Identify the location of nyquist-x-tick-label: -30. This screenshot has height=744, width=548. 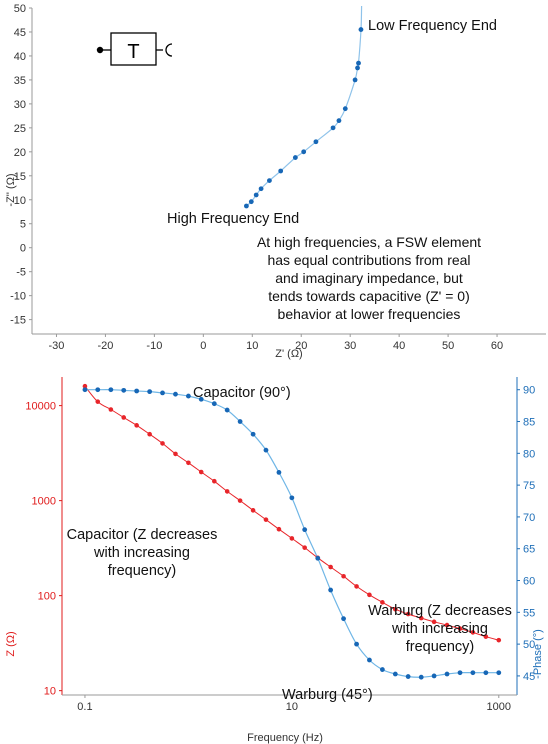
(57, 346).